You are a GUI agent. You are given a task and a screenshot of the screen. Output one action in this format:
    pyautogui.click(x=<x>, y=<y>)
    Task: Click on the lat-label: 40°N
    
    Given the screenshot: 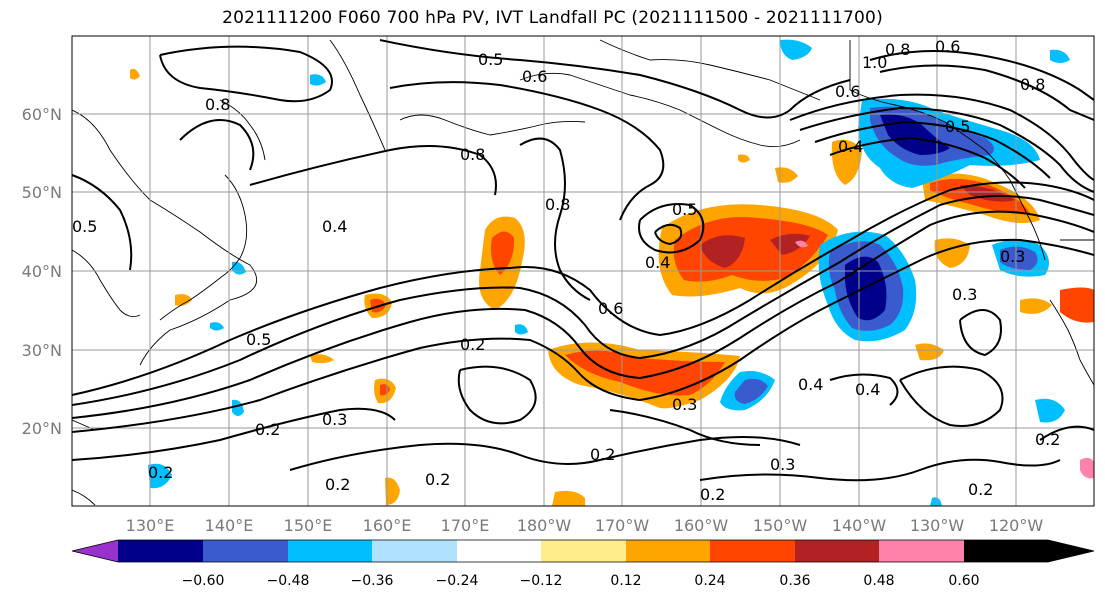 What is the action you would take?
    pyautogui.click(x=42, y=271)
    